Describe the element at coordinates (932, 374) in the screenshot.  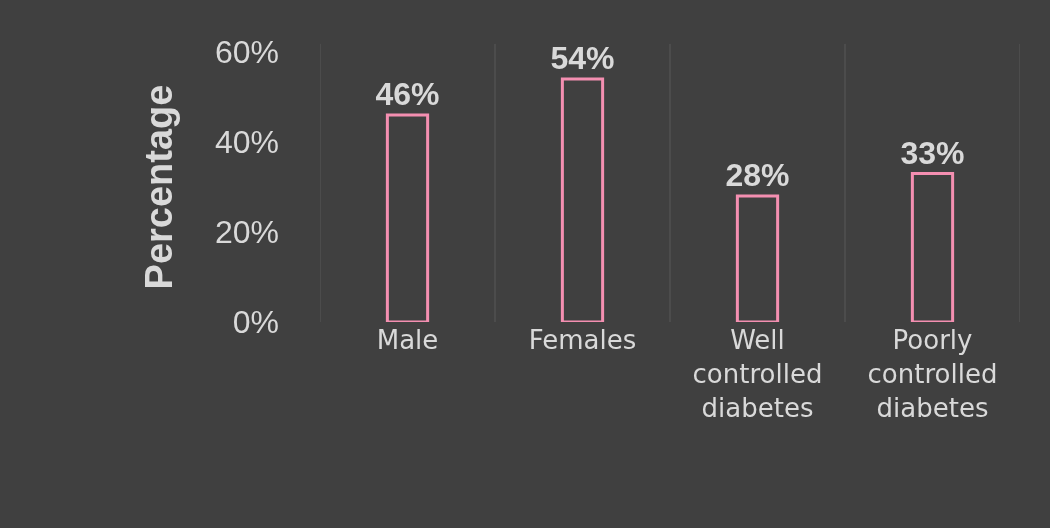
I see `x-tick-label: Poorly controlled diabetes` at that location.